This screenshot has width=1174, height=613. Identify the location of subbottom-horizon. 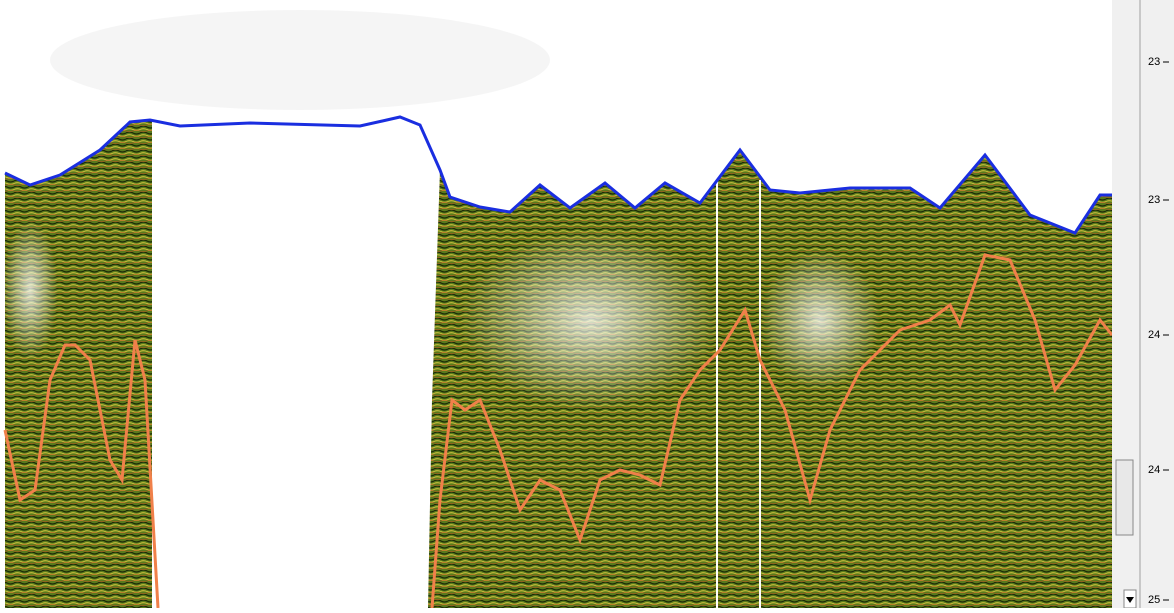
(81, 474).